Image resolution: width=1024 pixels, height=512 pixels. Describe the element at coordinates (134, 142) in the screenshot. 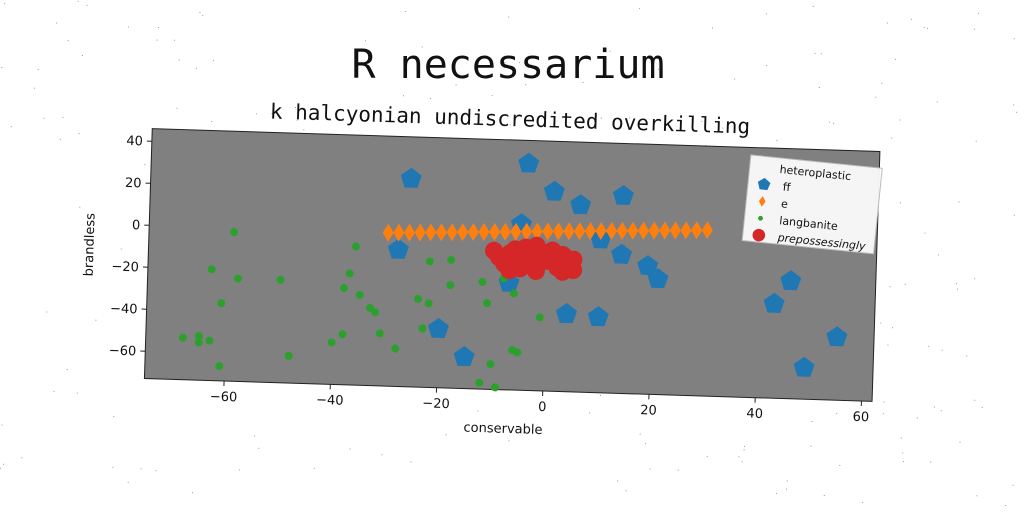

I see `y-tick-label: 40` at that location.